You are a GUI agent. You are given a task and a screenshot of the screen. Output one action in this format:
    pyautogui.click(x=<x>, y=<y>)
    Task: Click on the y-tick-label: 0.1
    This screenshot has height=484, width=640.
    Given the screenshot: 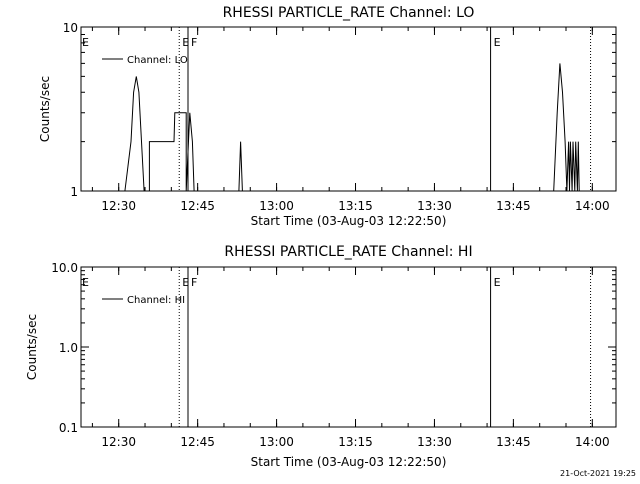 What is the action you would take?
    pyautogui.click(x=68, y=428)
    